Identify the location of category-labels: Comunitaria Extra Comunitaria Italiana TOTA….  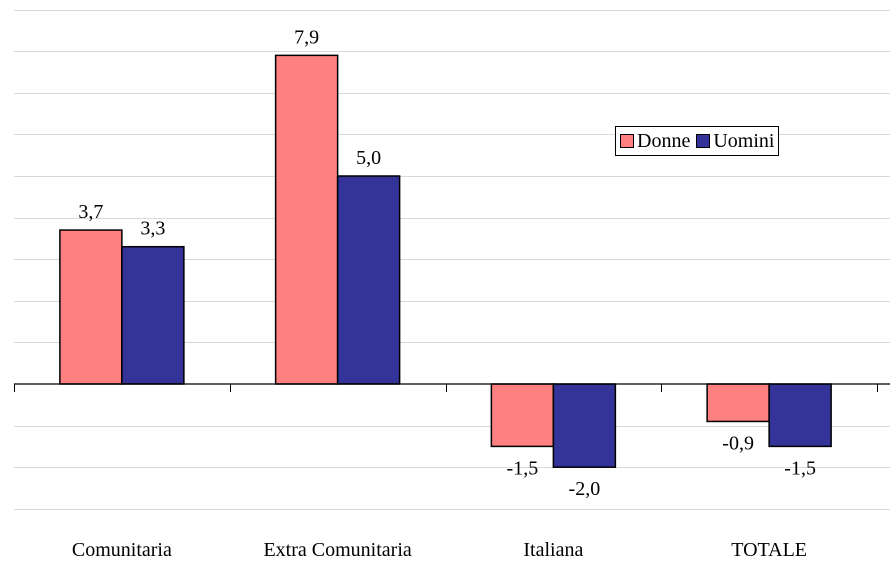
(439, 550).